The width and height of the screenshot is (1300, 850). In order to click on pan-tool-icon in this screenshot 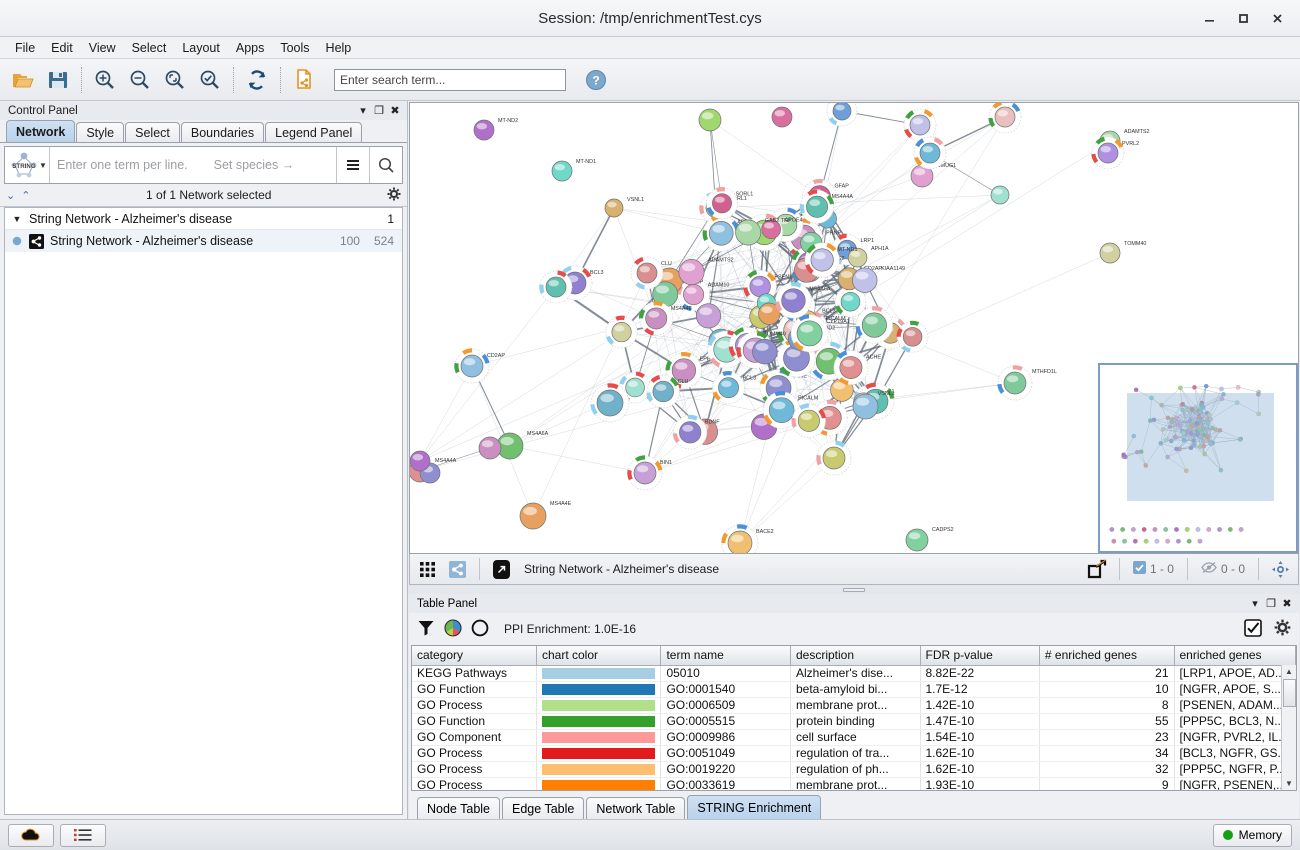, I will do `click(1280, 569)`.